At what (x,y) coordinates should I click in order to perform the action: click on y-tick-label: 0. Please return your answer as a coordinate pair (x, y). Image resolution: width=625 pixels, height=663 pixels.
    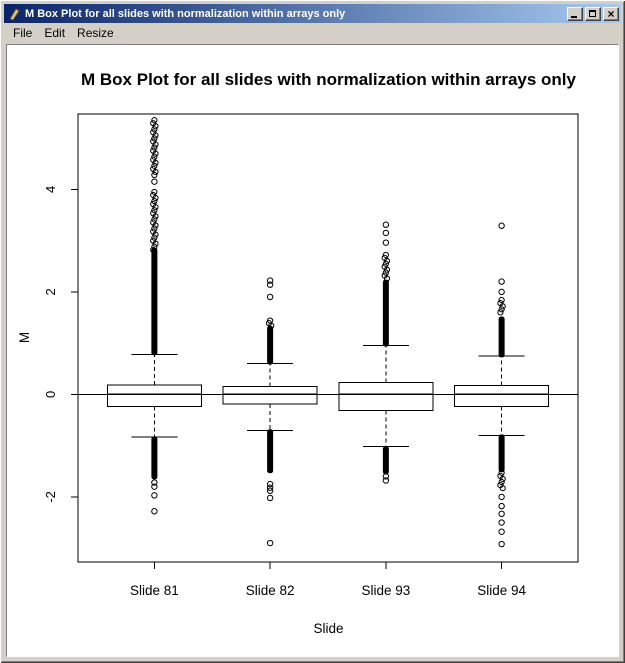
    Looking at the image, I should click on (50, 394).